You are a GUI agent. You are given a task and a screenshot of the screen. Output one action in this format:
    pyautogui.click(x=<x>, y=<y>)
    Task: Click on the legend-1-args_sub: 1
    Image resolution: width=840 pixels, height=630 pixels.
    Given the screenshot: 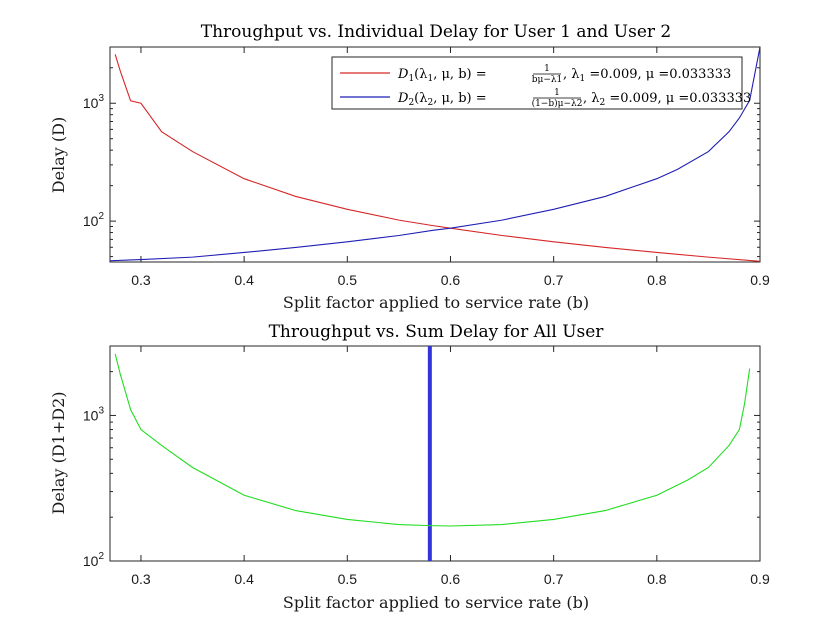 What is the action you would take?
    pyautogui.click(x=430, y=79)
    